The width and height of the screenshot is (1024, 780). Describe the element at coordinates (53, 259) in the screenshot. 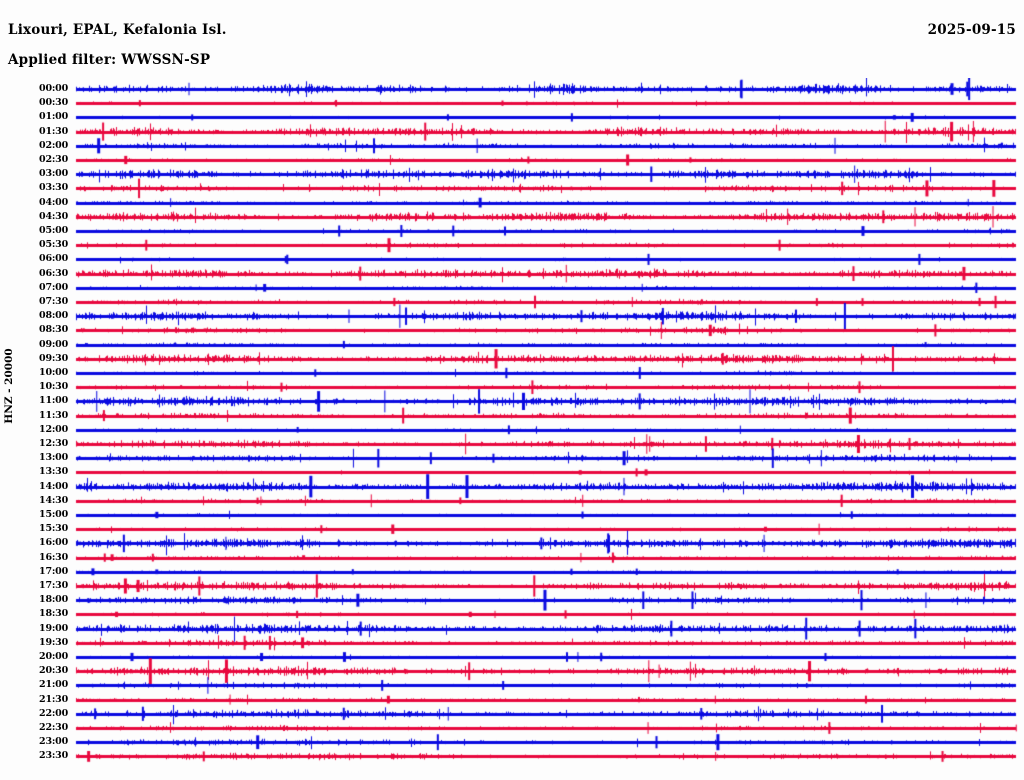

I see `time-tick-label: 06:00` at that location.